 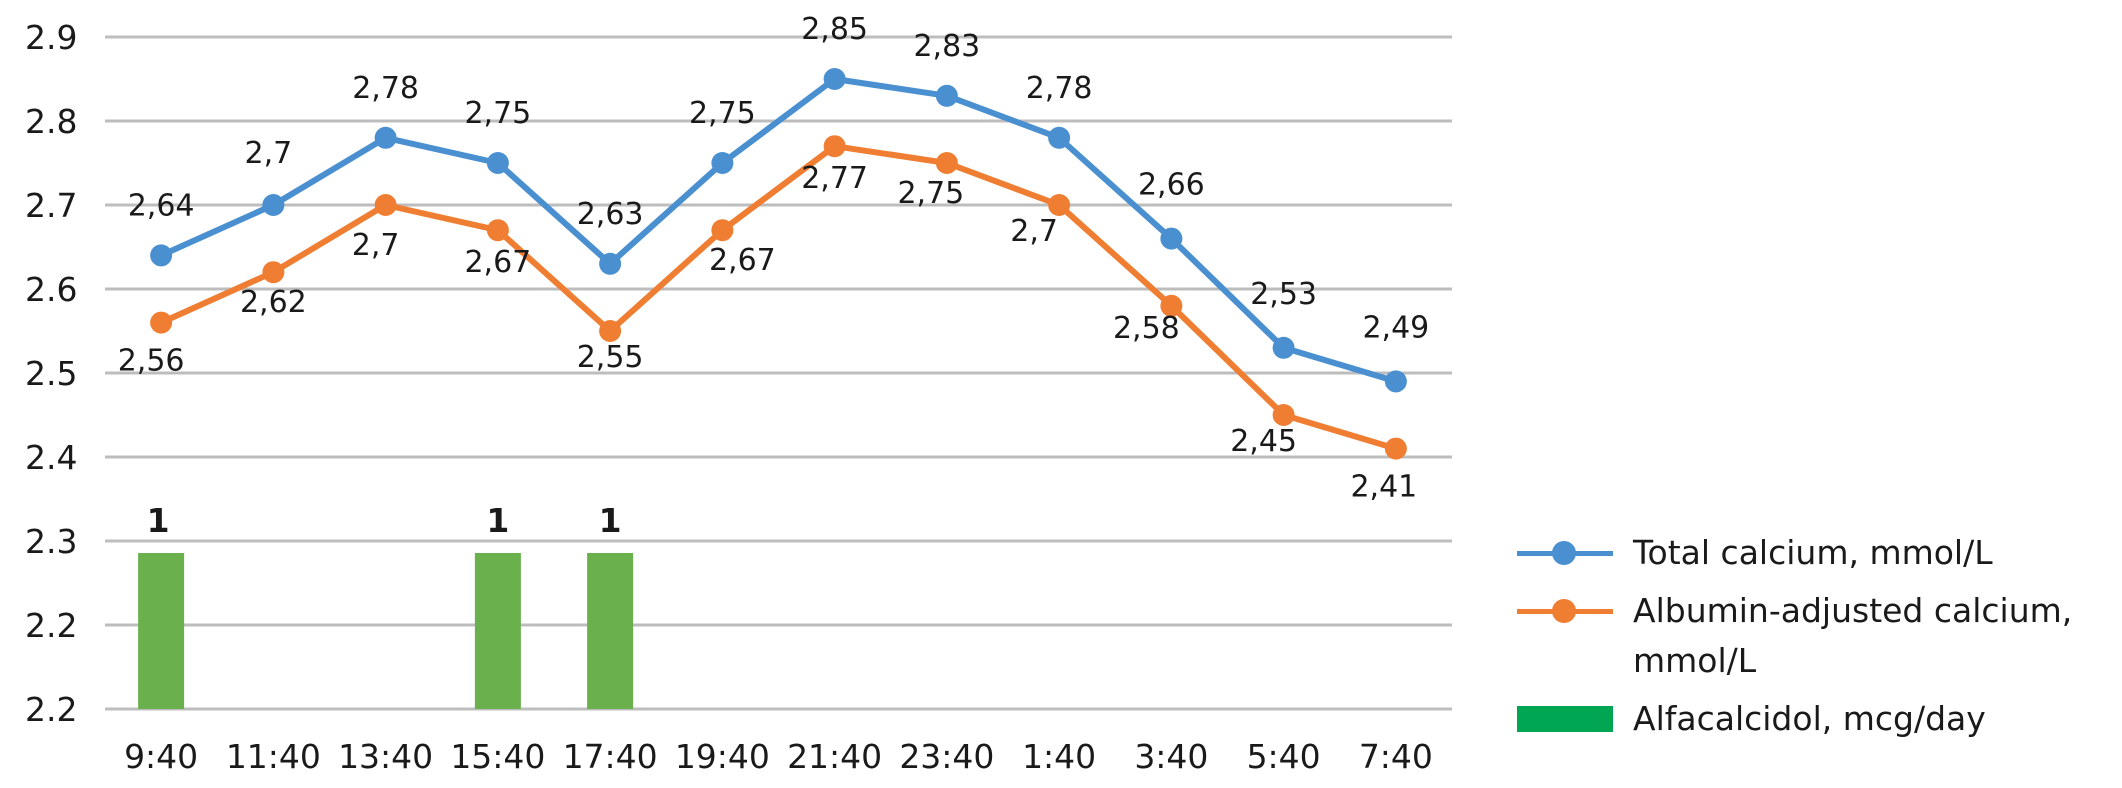 What do you see at coordinates (269, 153) in the screenshot?
I see `total-calcium-data-label: 2,7` at bounding box center [269, 153].